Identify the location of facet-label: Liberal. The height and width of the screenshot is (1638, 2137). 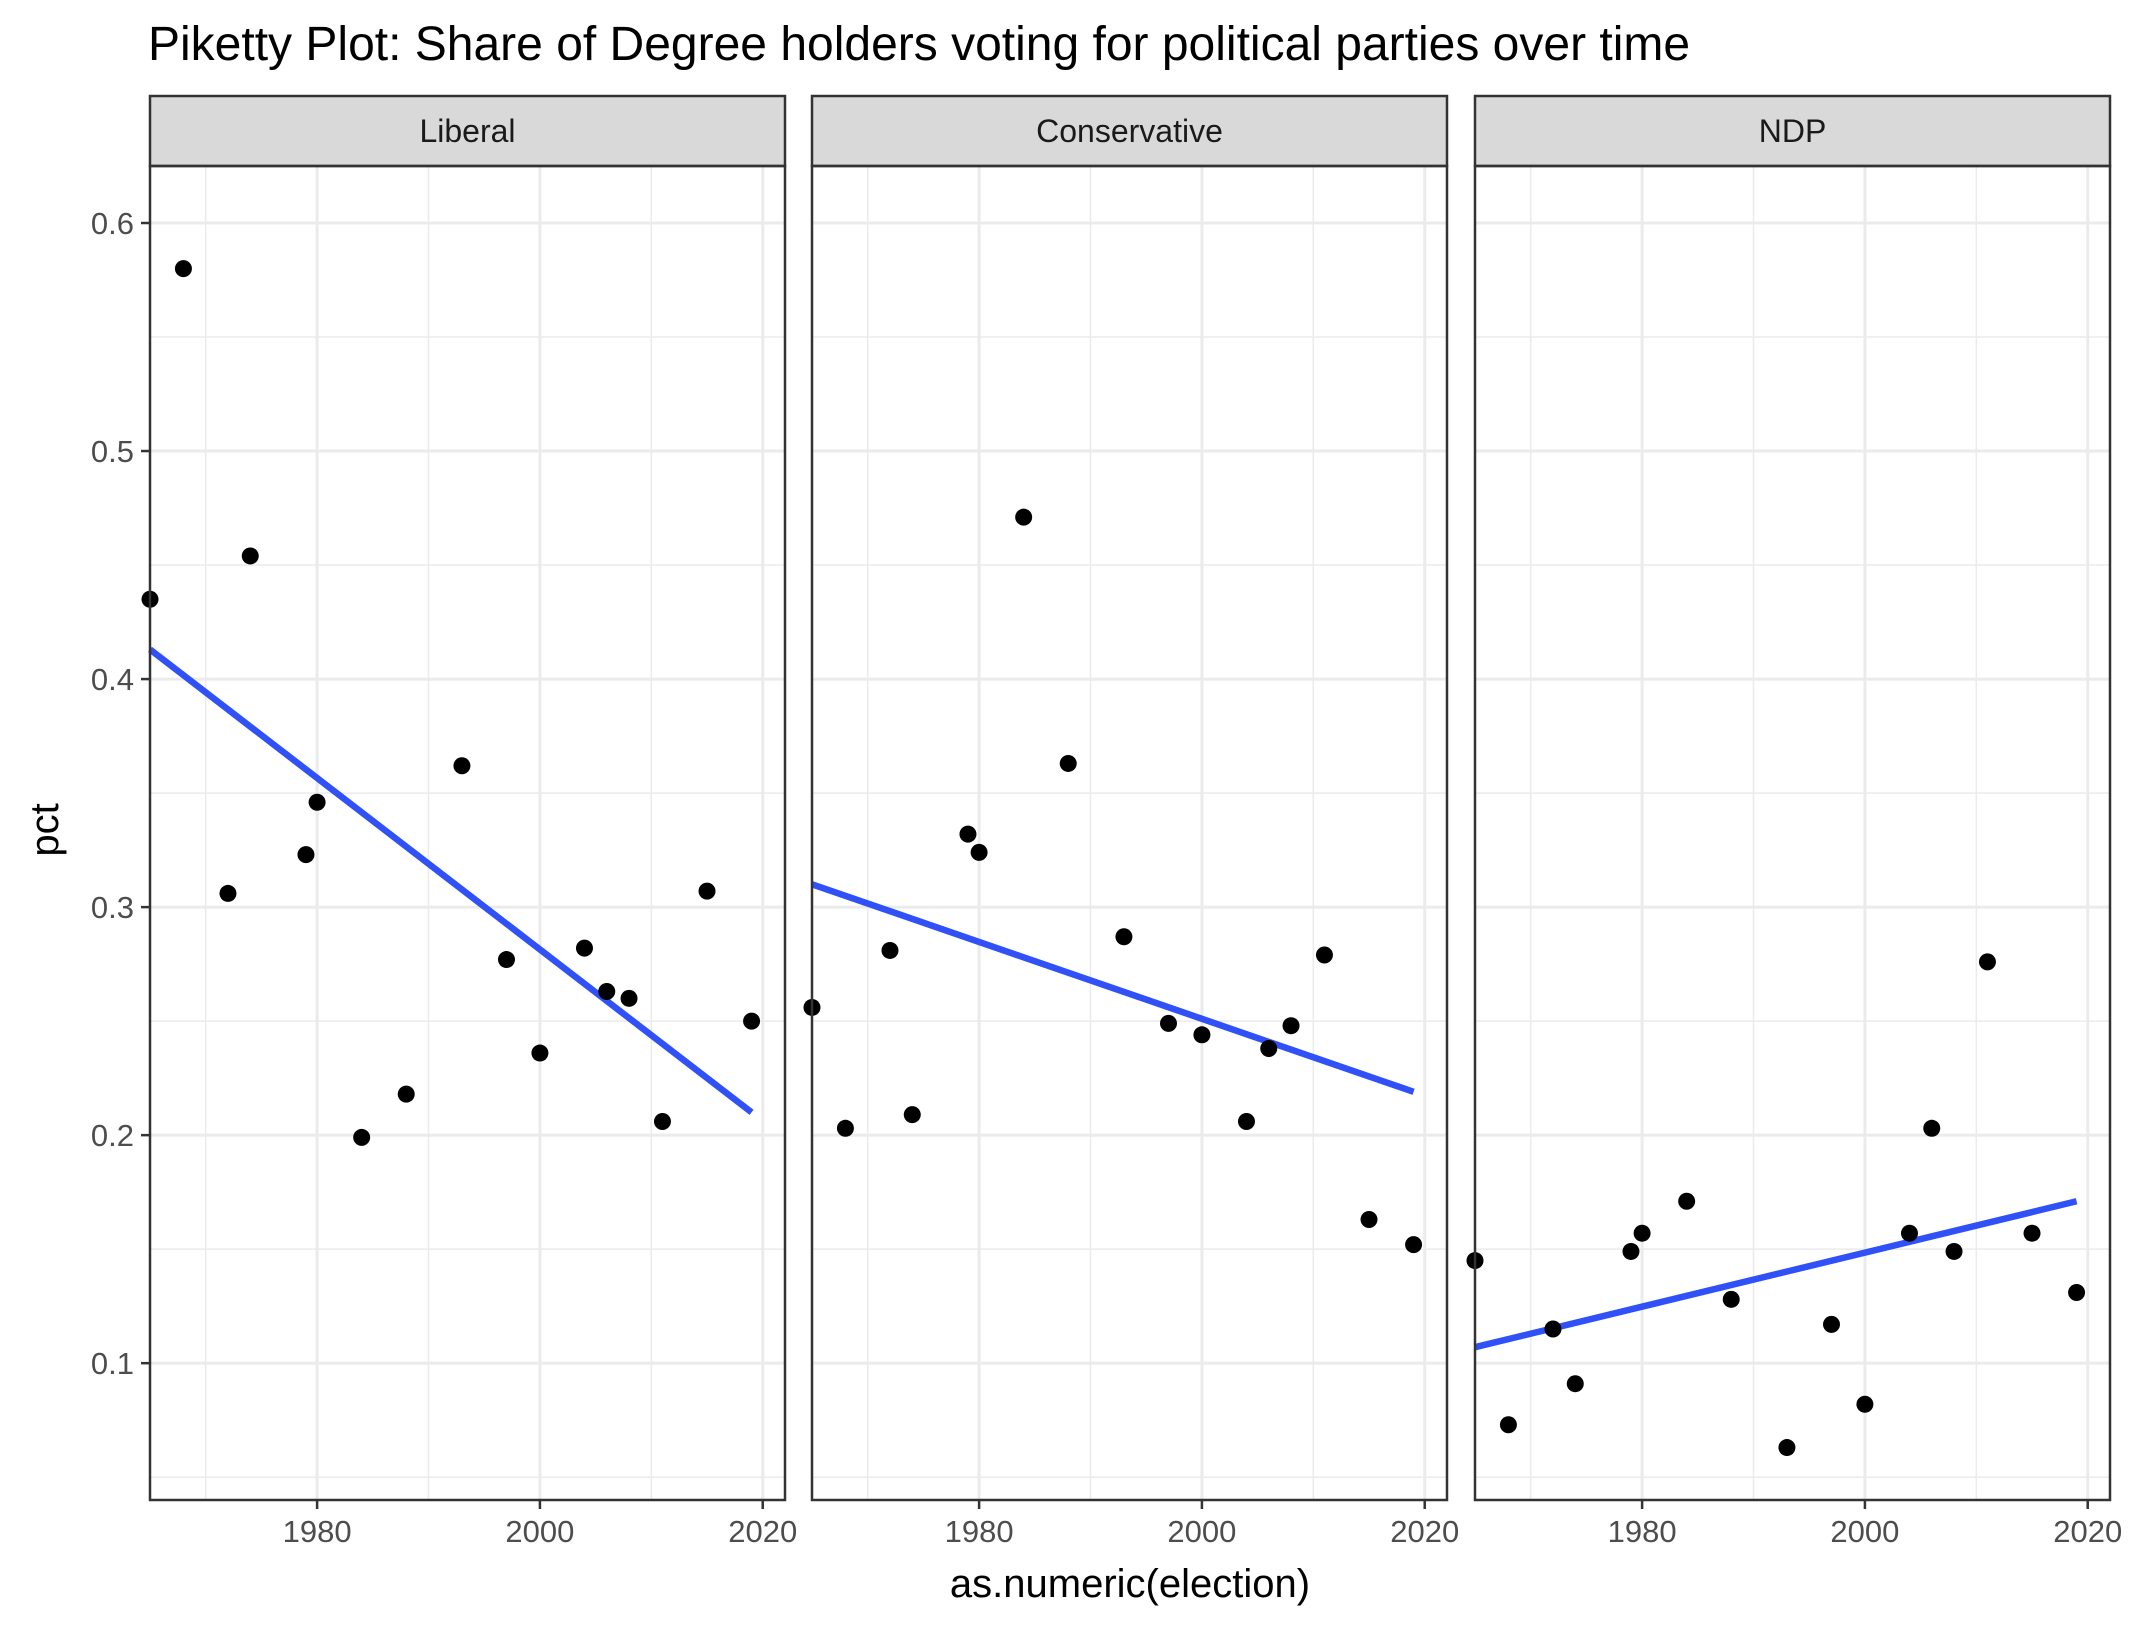
(467, 131).